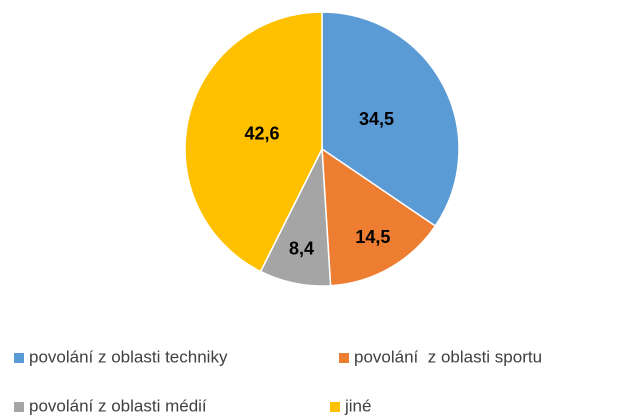 This screenshot has width=625, height=418. I want to click on data-label: 8,4, so click(301, 248).